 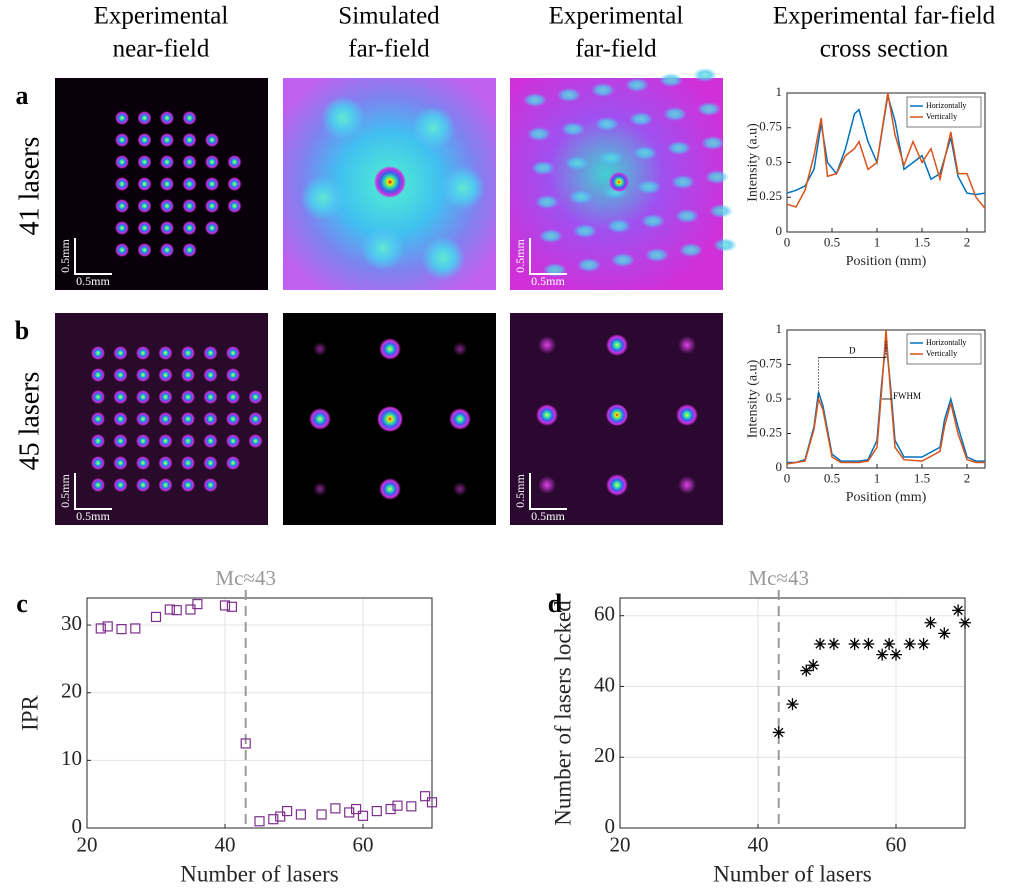 What do you see at coordinates (922, 242) in the screenshot?
I see `x-tick-label: 1.5` at bounding box center [922, 242].